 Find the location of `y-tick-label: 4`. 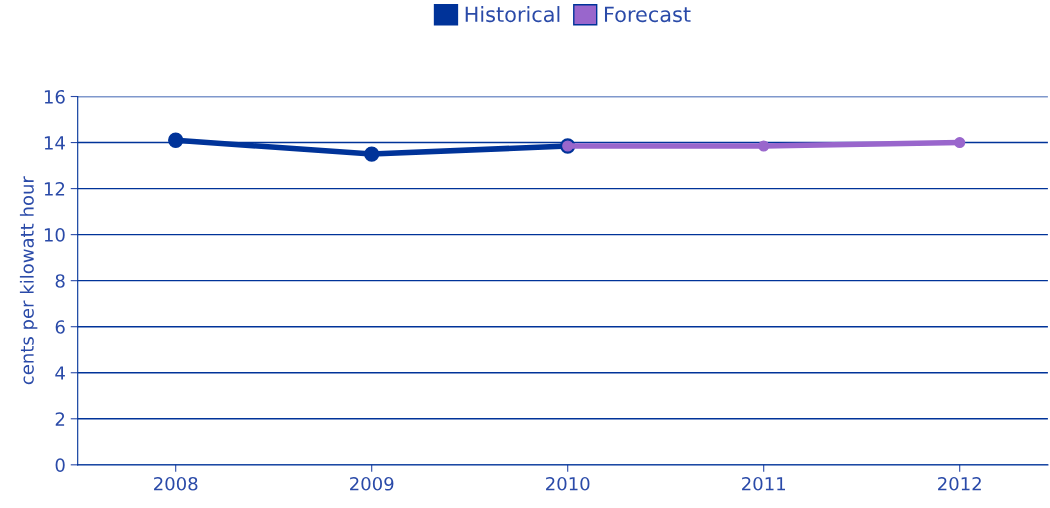

y-tick-label: 4 is located at coordinates (60, 373).